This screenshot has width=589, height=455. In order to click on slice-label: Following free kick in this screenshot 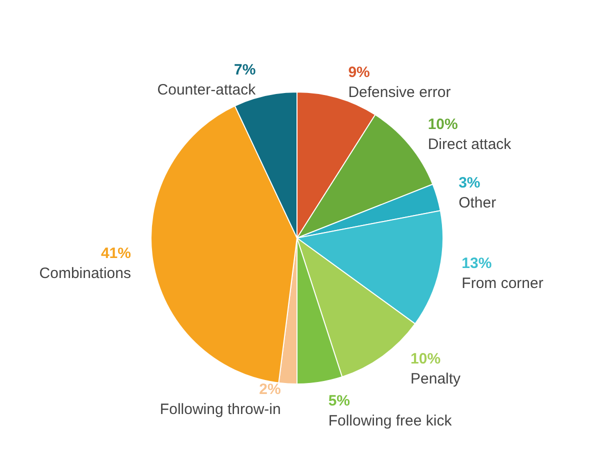, I will do `click(390, 421)`.